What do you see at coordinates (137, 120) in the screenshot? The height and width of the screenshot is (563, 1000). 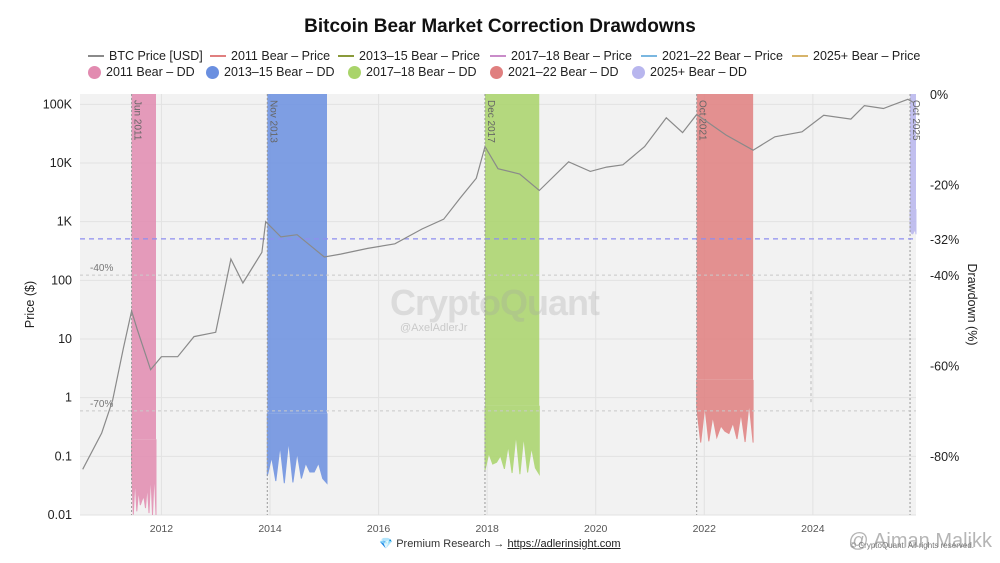 I see `bear-start-label: Jun 2011` at bounding box center [137, 120].